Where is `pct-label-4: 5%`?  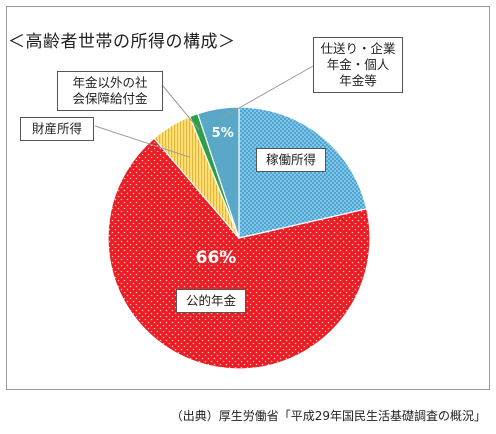
pct-label-4: 5% is located at coordinates (223, 133).